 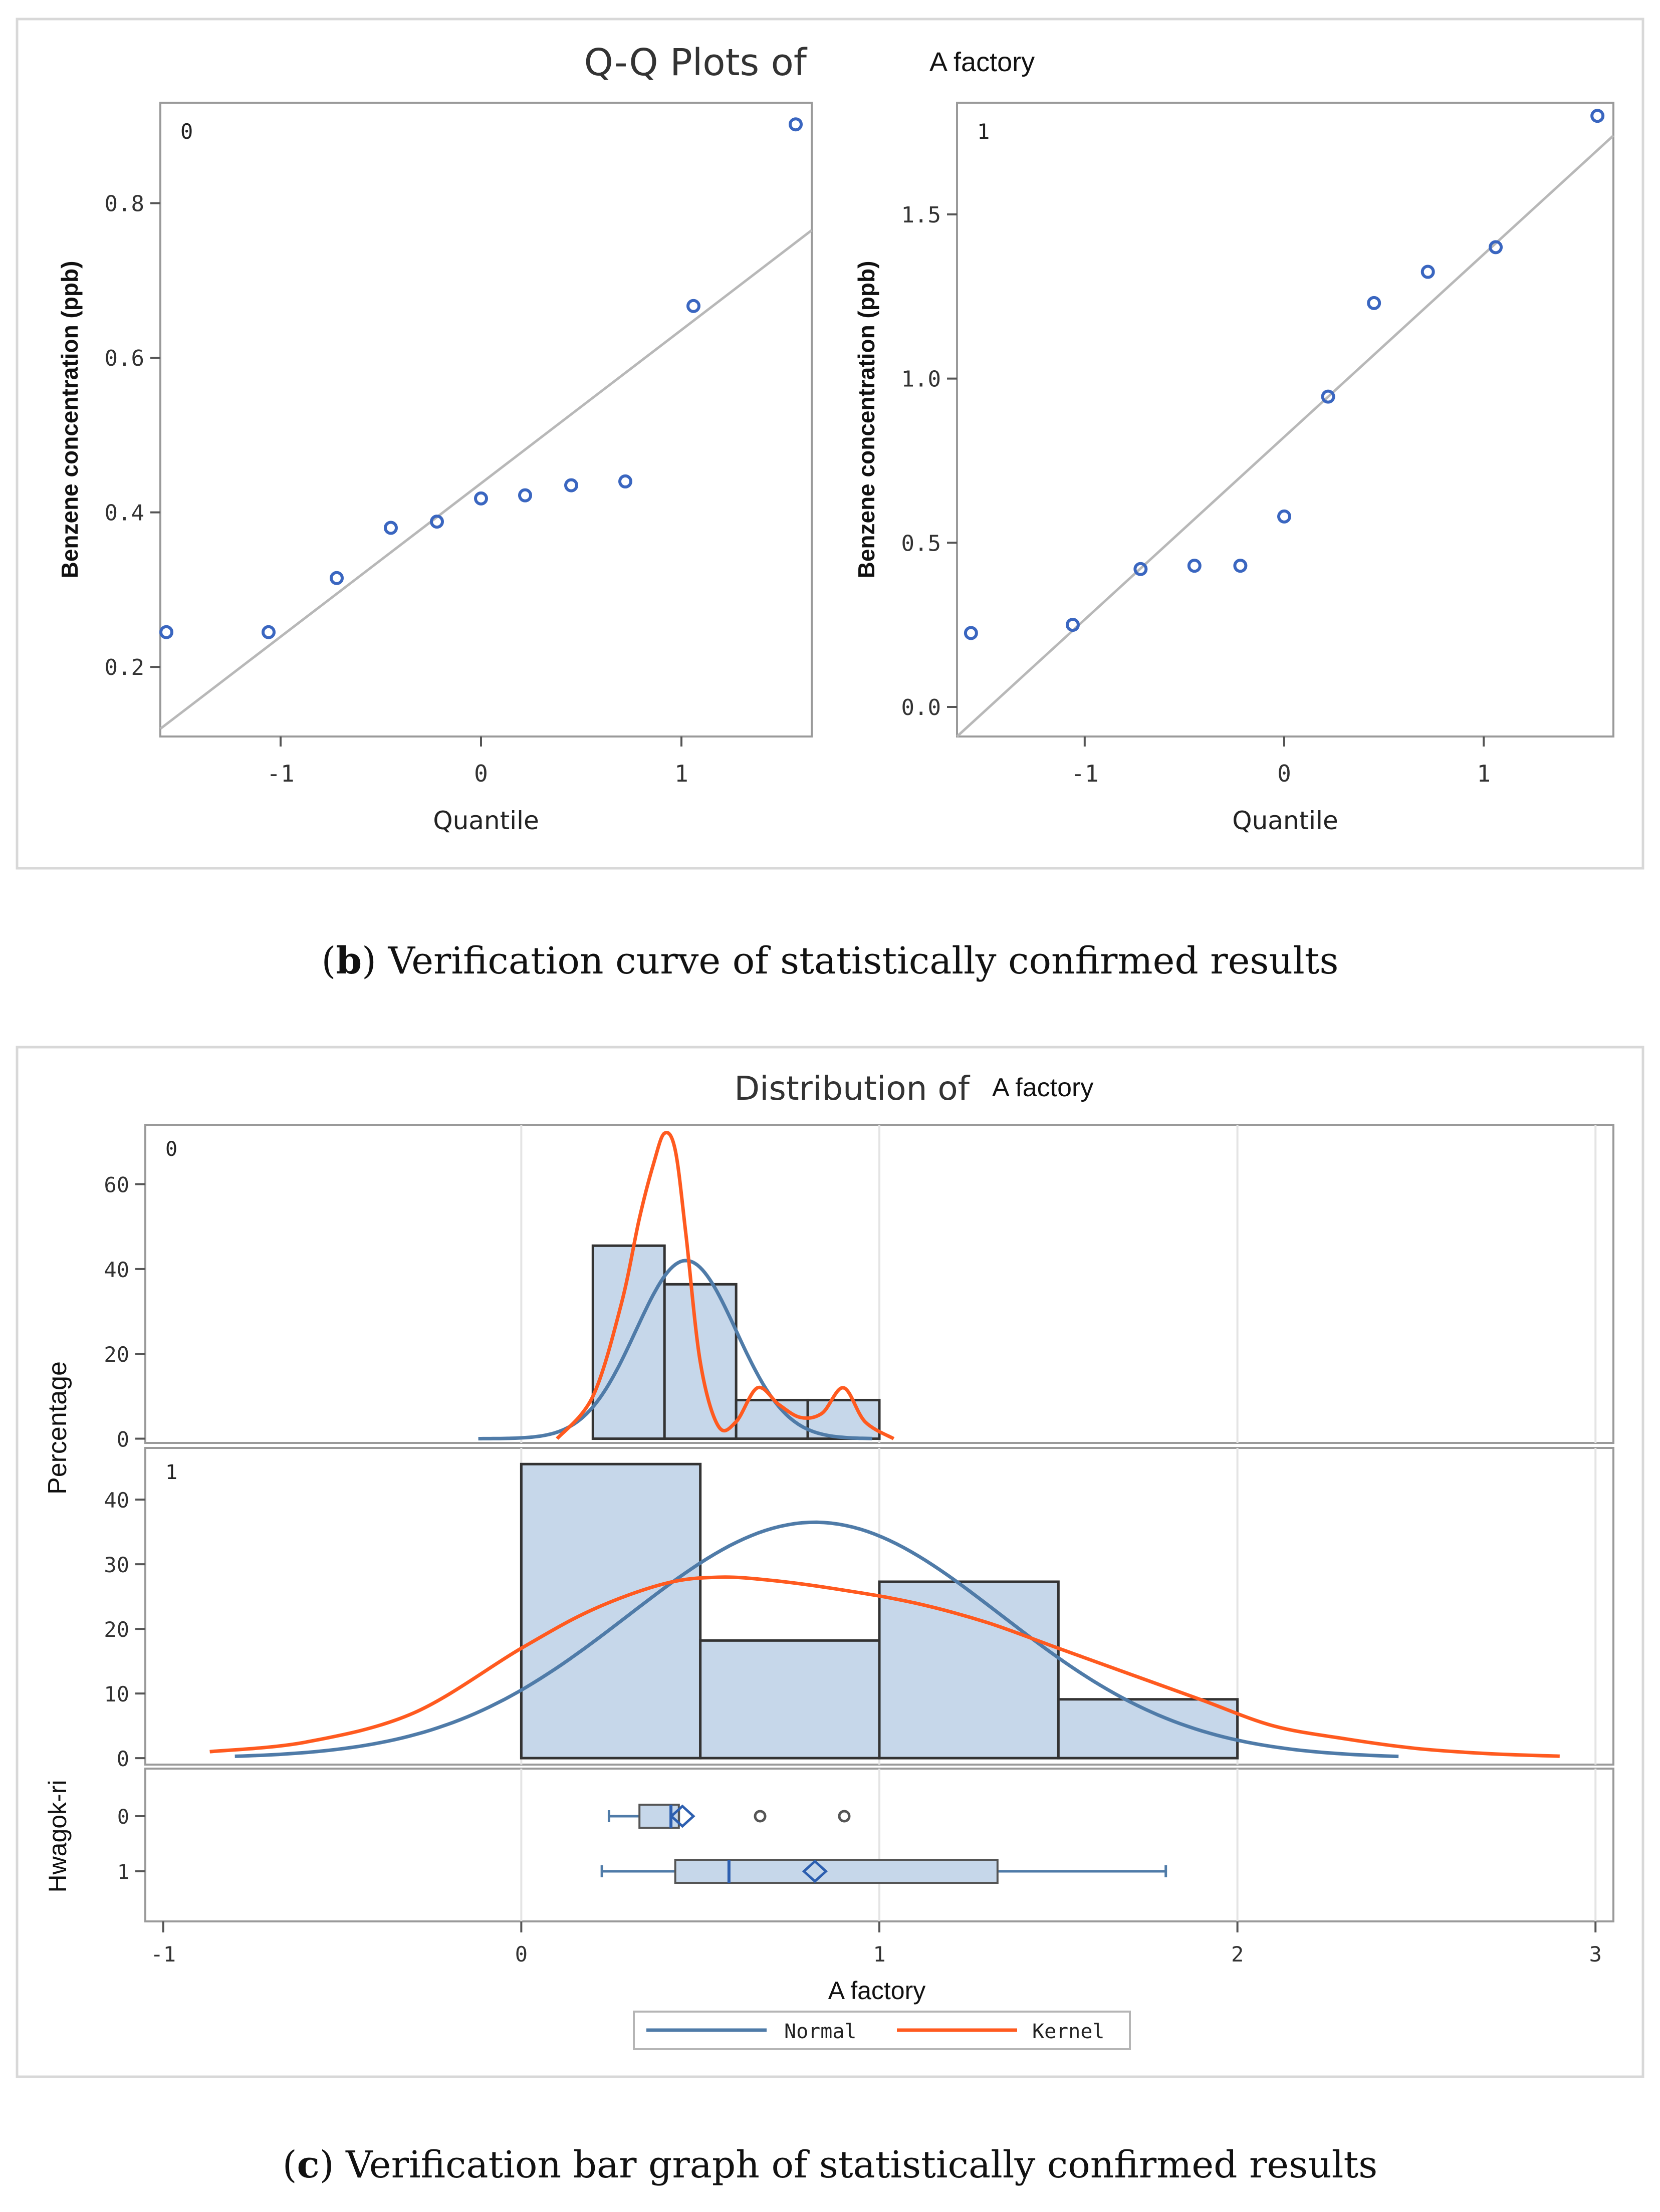 I want to click on x-tick-label: 3, so click(x=1596, y=1955).